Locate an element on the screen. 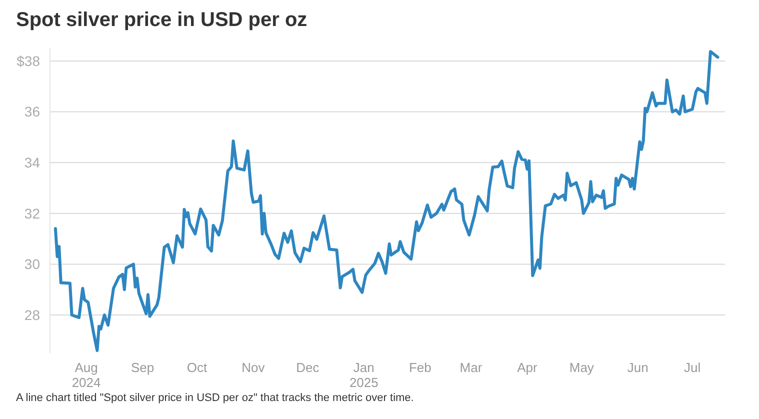  x-tick-label: Jan 2025 is located at coordinates (363, 375).